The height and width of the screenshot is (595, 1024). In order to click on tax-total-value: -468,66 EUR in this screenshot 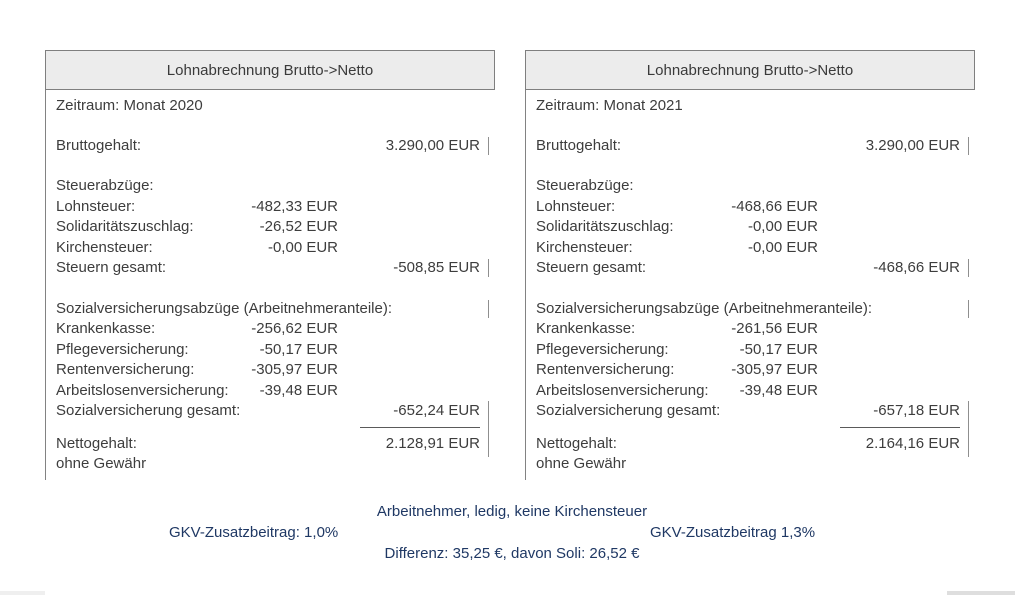, I will do `click(916, 267)`.